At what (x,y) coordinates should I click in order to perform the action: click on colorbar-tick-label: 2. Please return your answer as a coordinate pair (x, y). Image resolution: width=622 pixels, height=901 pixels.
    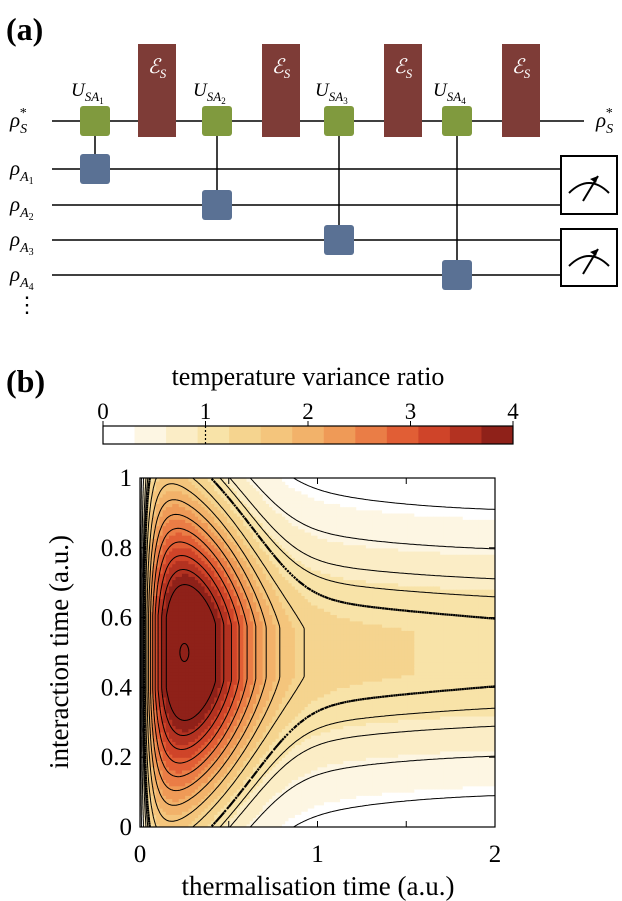
    Looking at the image, I should click on (308, 411).